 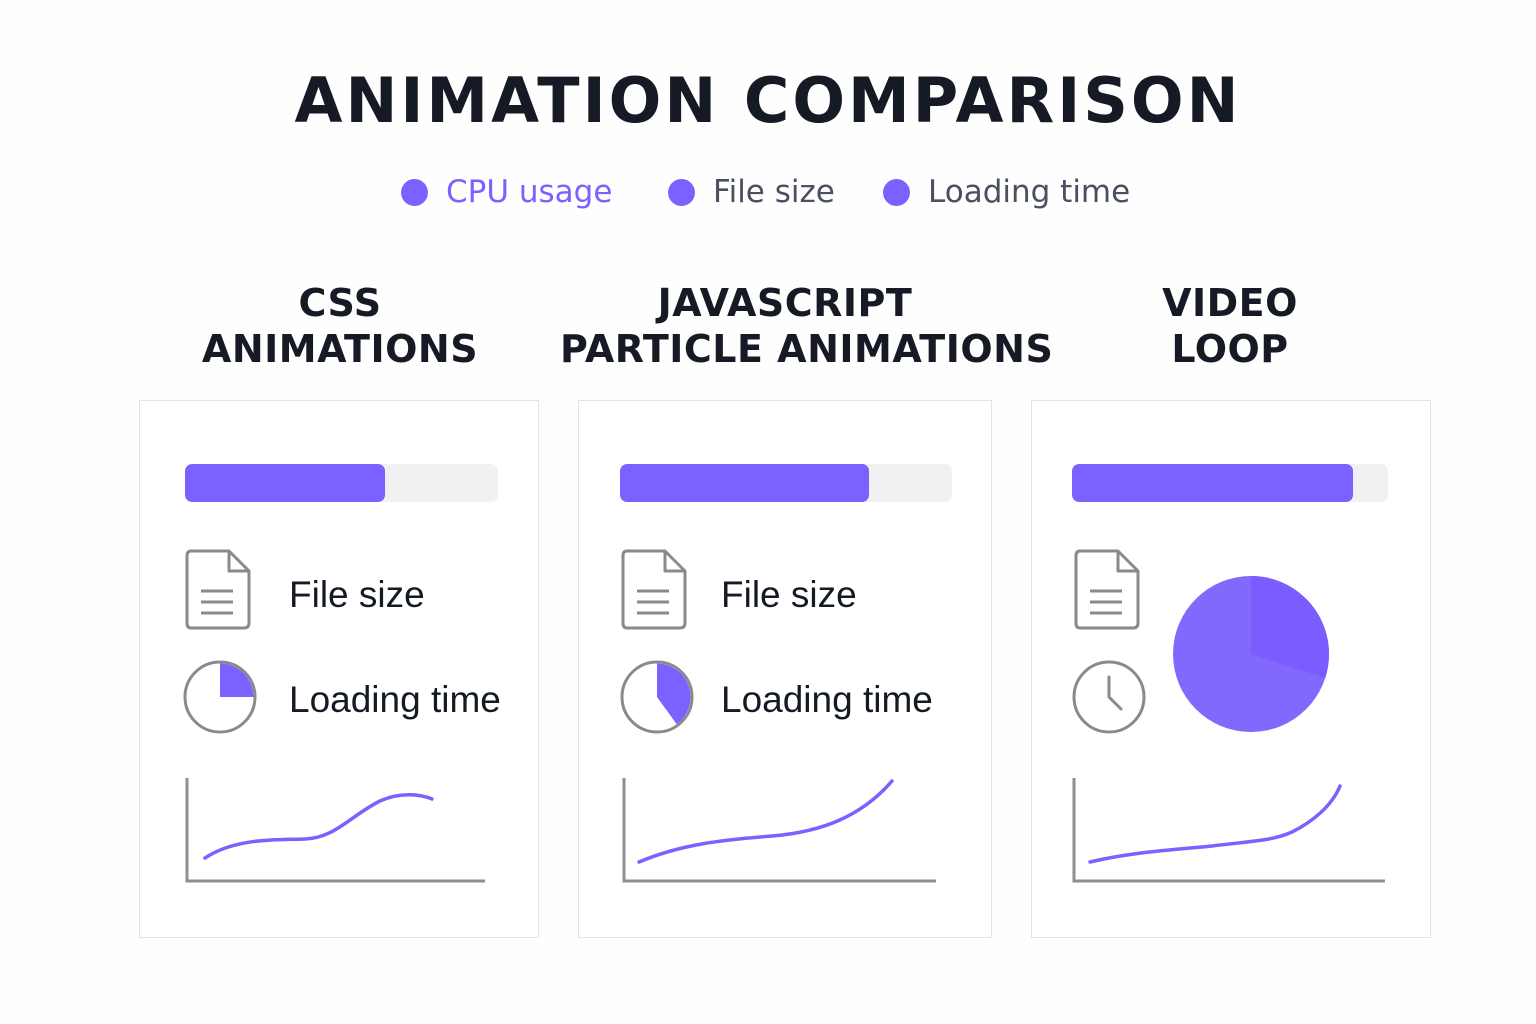 I want to click on page-title: ANIMATION COMPARISON, so click(x=768, y=100).